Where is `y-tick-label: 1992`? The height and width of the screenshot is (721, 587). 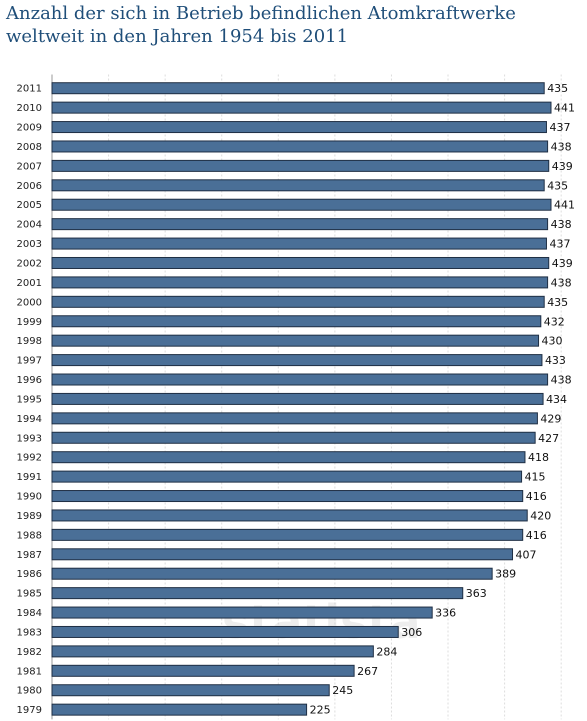 y-tick-label: 1992 is located at coordinates (29, 458).